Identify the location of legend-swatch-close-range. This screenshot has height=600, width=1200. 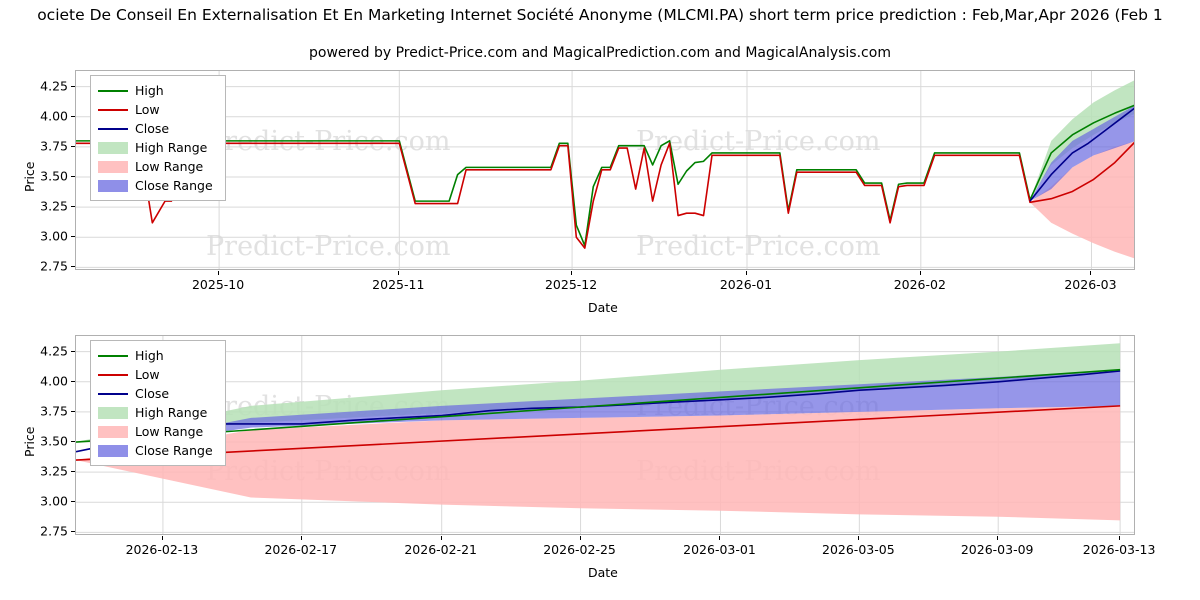
(113, 185).